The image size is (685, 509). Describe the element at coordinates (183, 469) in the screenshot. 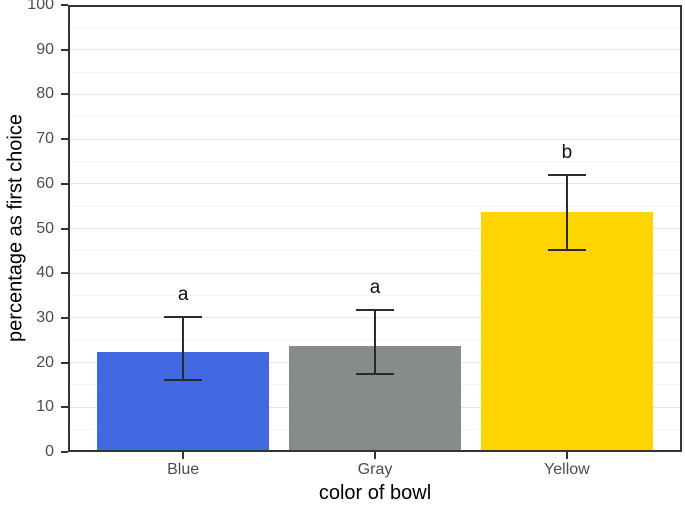

I see `x-tick-label-blue: Blue` at that location.